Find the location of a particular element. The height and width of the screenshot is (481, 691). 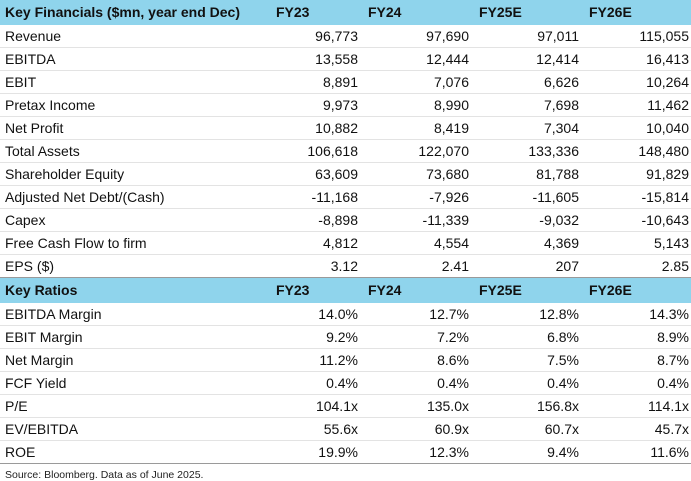

cell-value: 12.8% is located at coordinates (526, 314).